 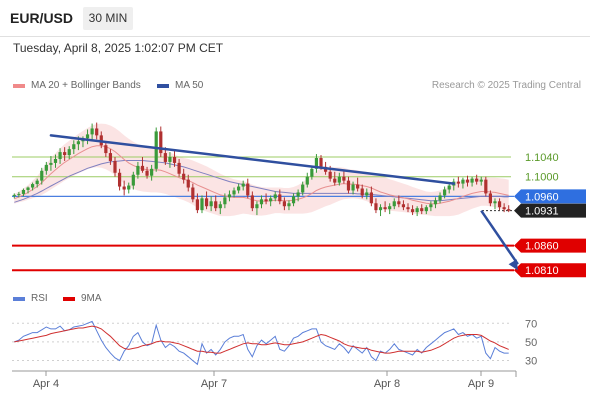 I want to click on legend-rsi-ma: 9MA, so click(x=82, y=298).